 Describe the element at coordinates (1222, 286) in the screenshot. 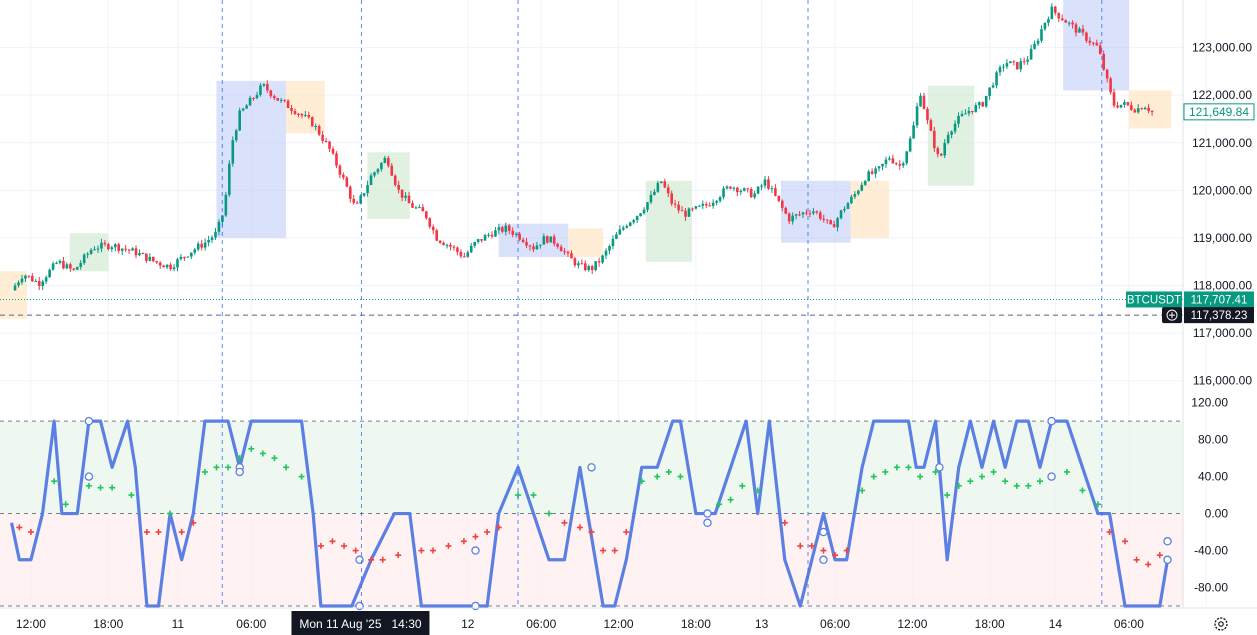

I see `price-tick-label: 118,000.00` at that location.